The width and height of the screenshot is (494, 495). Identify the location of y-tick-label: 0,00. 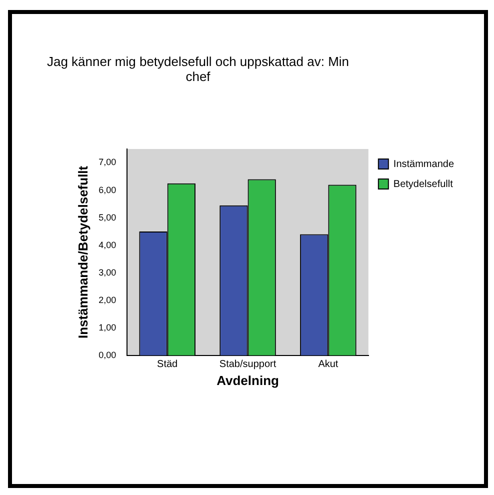
(107, 355).